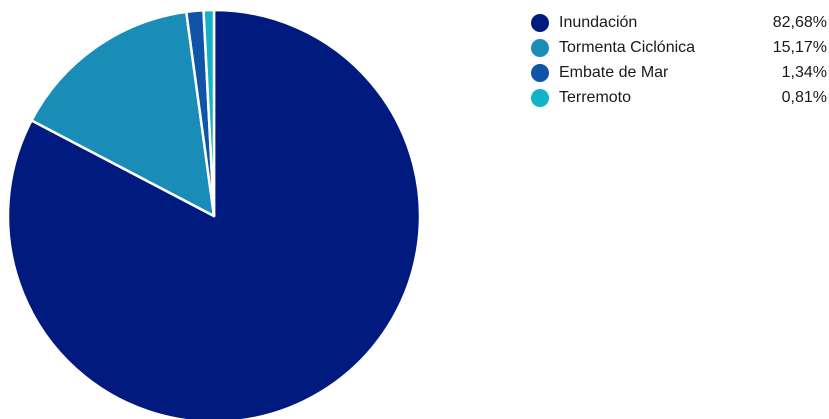 Image resolution: width=829 pixels, height=419 pixels. I want to click on legend-item-embate-de-mar: Embate de Mar 1,34%, so click(679, 72).